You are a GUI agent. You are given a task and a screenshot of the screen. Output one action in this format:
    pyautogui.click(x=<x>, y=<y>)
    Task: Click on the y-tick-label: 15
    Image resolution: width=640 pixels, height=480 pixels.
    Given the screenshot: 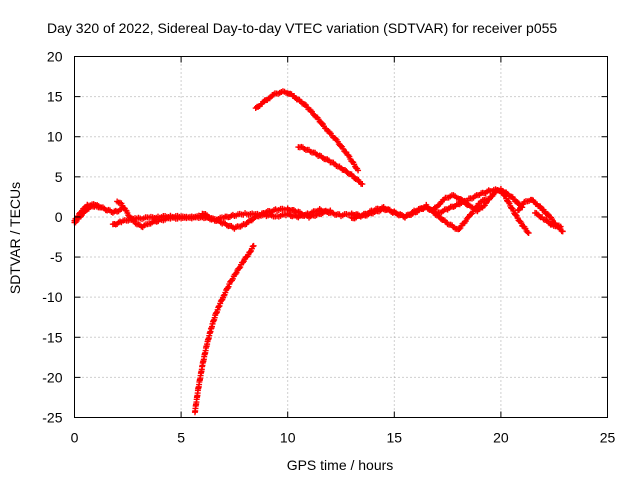 What is the action you would take?
    pyautogui.click(x=55, y=97)
    